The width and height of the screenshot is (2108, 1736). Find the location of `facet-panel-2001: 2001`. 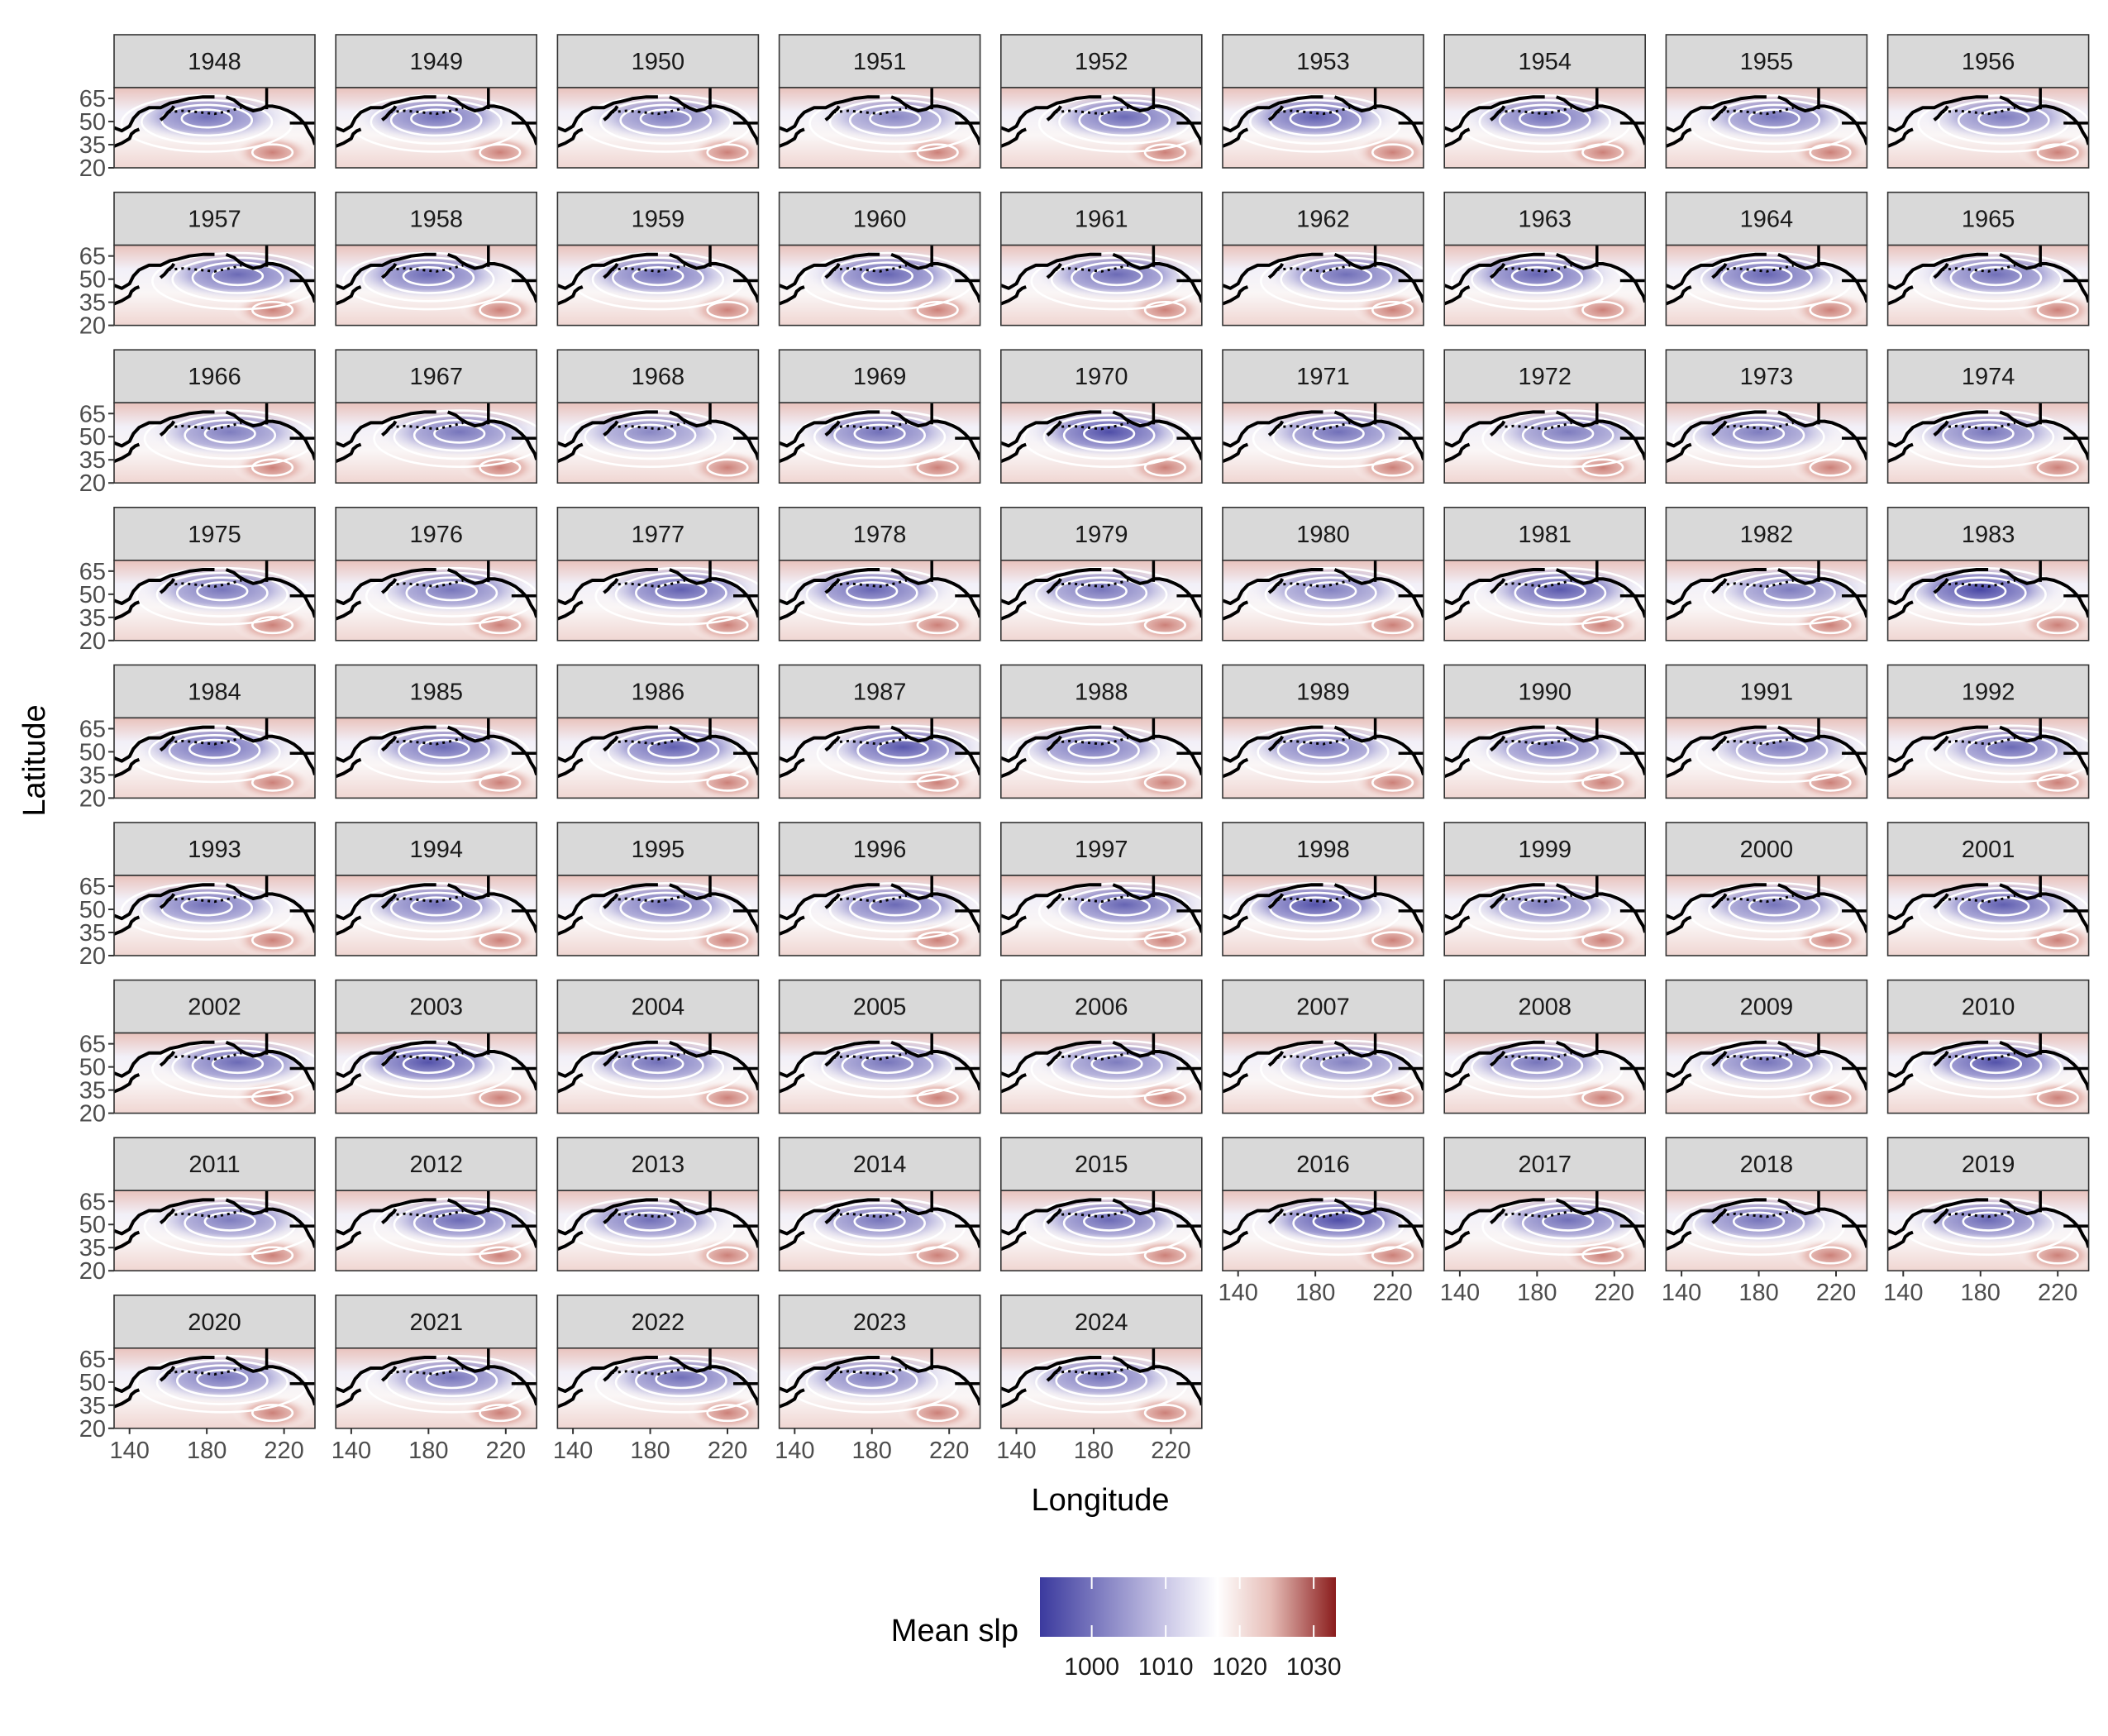

facet-panel-2001: 2001 is located at coordinates (1988, 889).